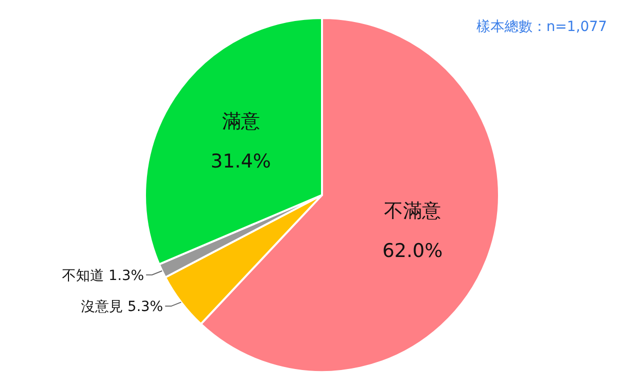 The image size is (629, 387). Describe the element at coordinates (413, 211) in the screenshot. I see `slice-label: 不滿意` at that location.